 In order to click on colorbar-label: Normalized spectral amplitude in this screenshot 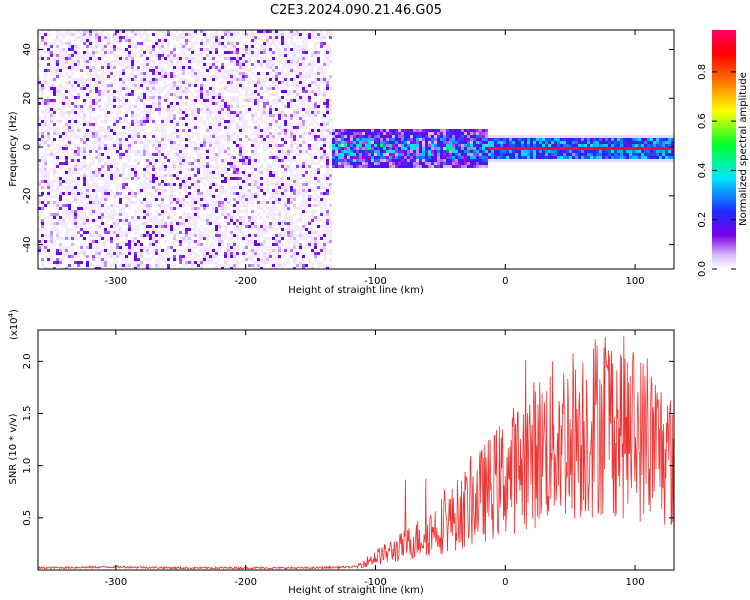, I will do `click(743, 149)`.